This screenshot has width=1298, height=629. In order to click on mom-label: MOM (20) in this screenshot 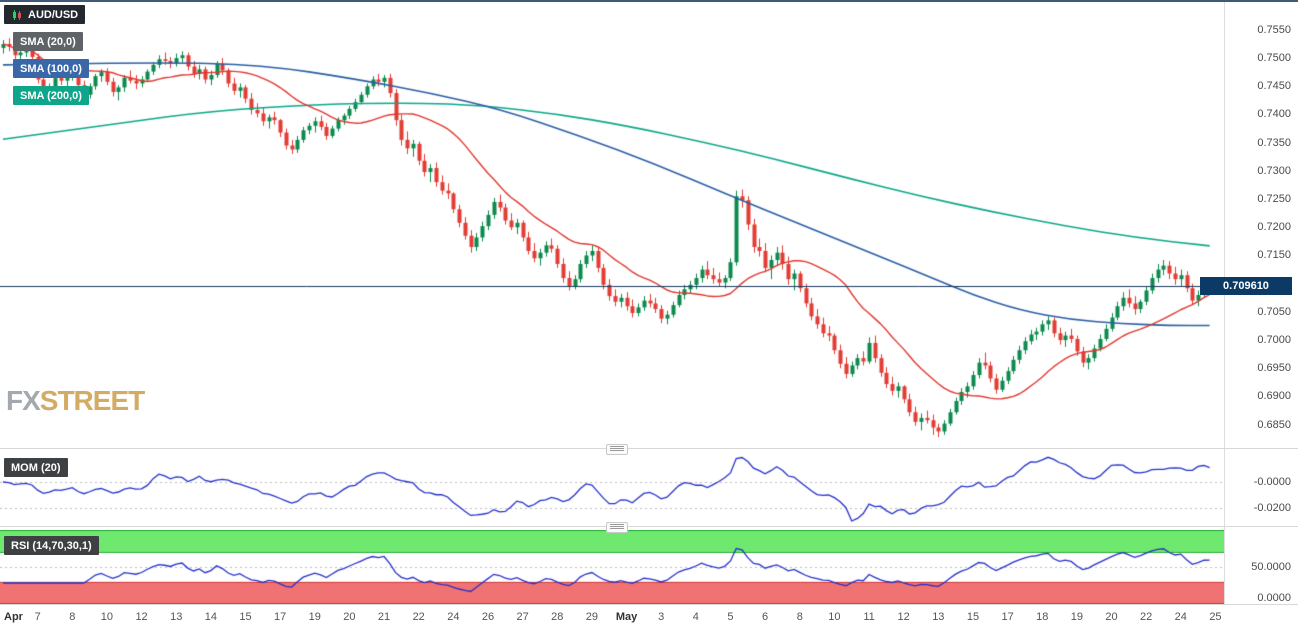, I will do `click(36, 467)`.